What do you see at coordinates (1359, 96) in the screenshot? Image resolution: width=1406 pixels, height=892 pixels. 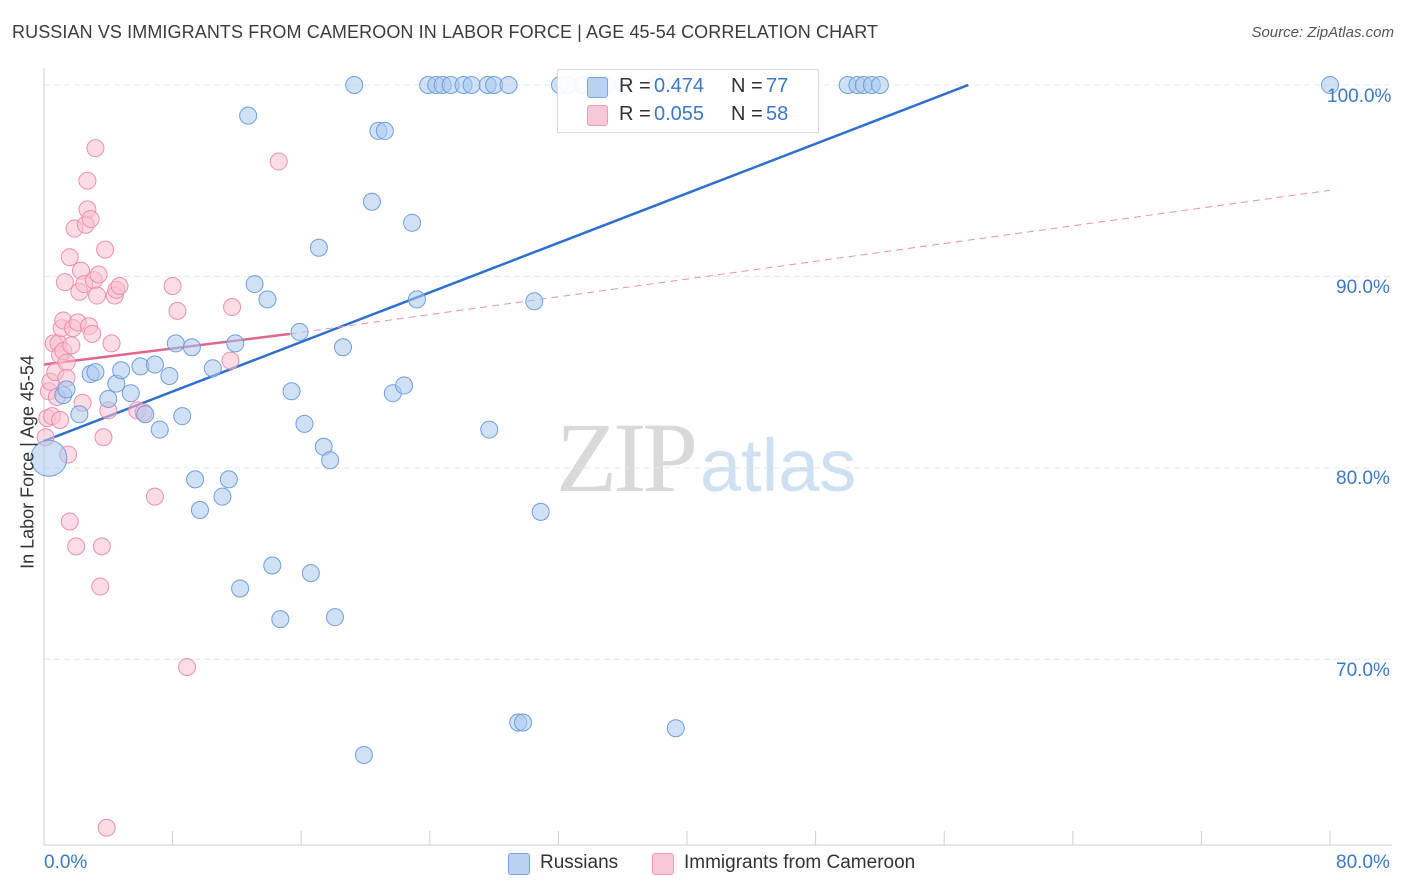 I see `y-tick-label-100: 100.0%` at bounding box center [1359, 96].